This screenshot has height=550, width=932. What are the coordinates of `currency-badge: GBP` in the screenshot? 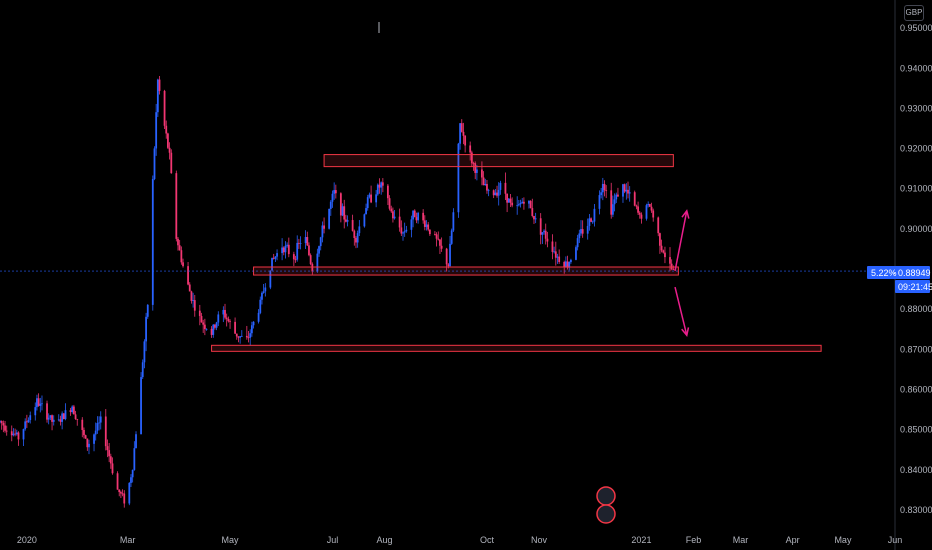 It's located at (914, 13).